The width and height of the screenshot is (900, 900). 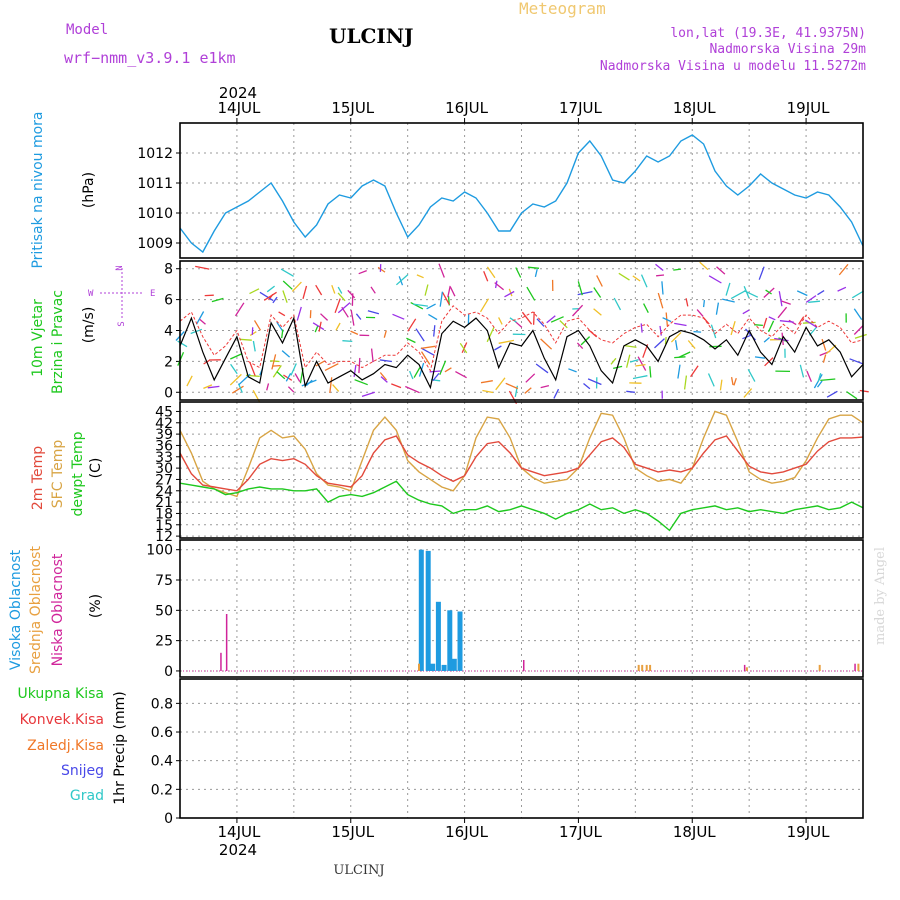 What do you see at coordinates (96, 468) in the screenshot?
I see `temp-unit: (C)` at bounding box center [96, 468].